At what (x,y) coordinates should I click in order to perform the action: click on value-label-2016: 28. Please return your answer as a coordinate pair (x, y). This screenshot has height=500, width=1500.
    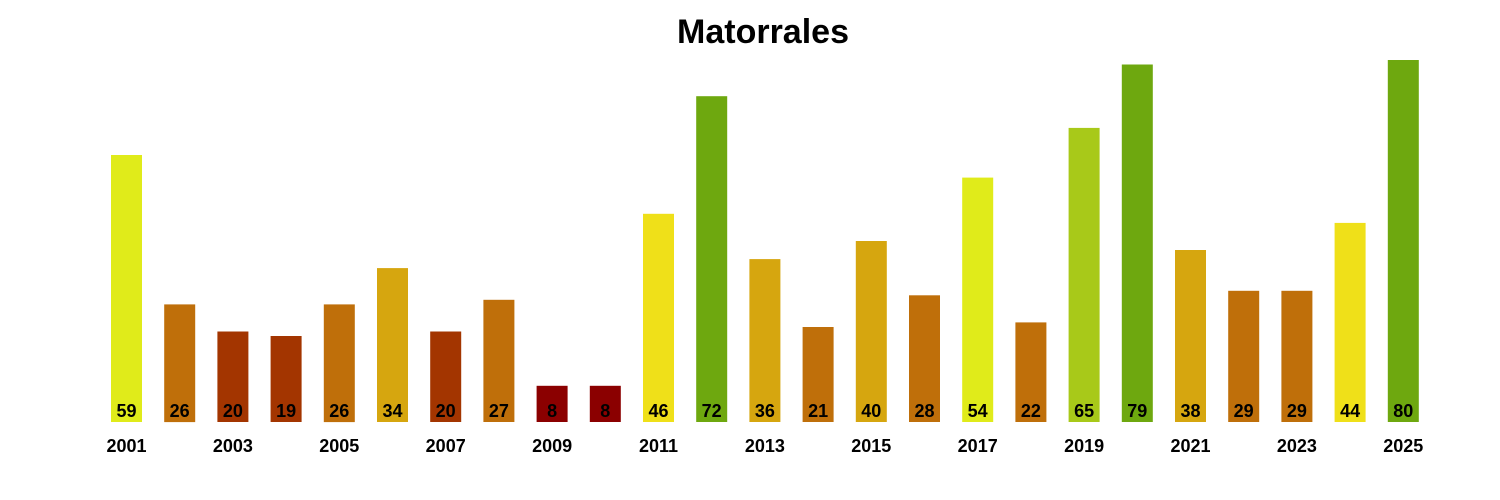
    Looking at the image, I should click on (924, 411).